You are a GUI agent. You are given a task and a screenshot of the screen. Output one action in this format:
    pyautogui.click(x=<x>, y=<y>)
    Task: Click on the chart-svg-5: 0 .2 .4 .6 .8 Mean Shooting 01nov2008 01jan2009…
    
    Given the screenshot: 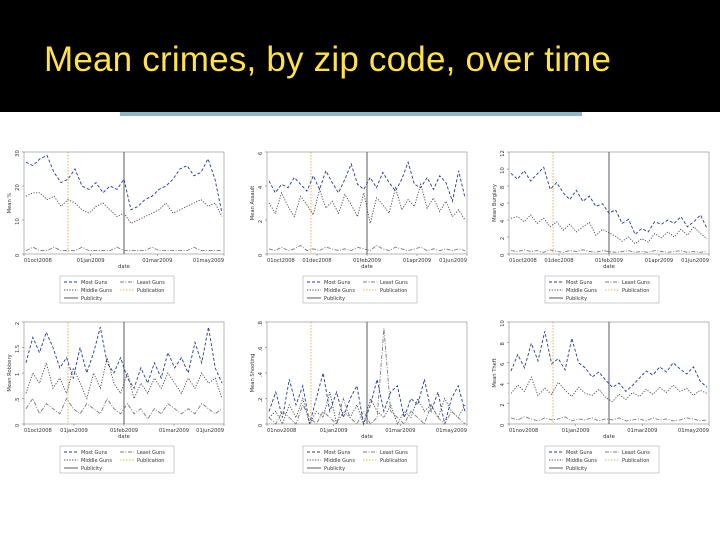 What is the action you would take?
    pyautogui.click(x=359, y=397)
    